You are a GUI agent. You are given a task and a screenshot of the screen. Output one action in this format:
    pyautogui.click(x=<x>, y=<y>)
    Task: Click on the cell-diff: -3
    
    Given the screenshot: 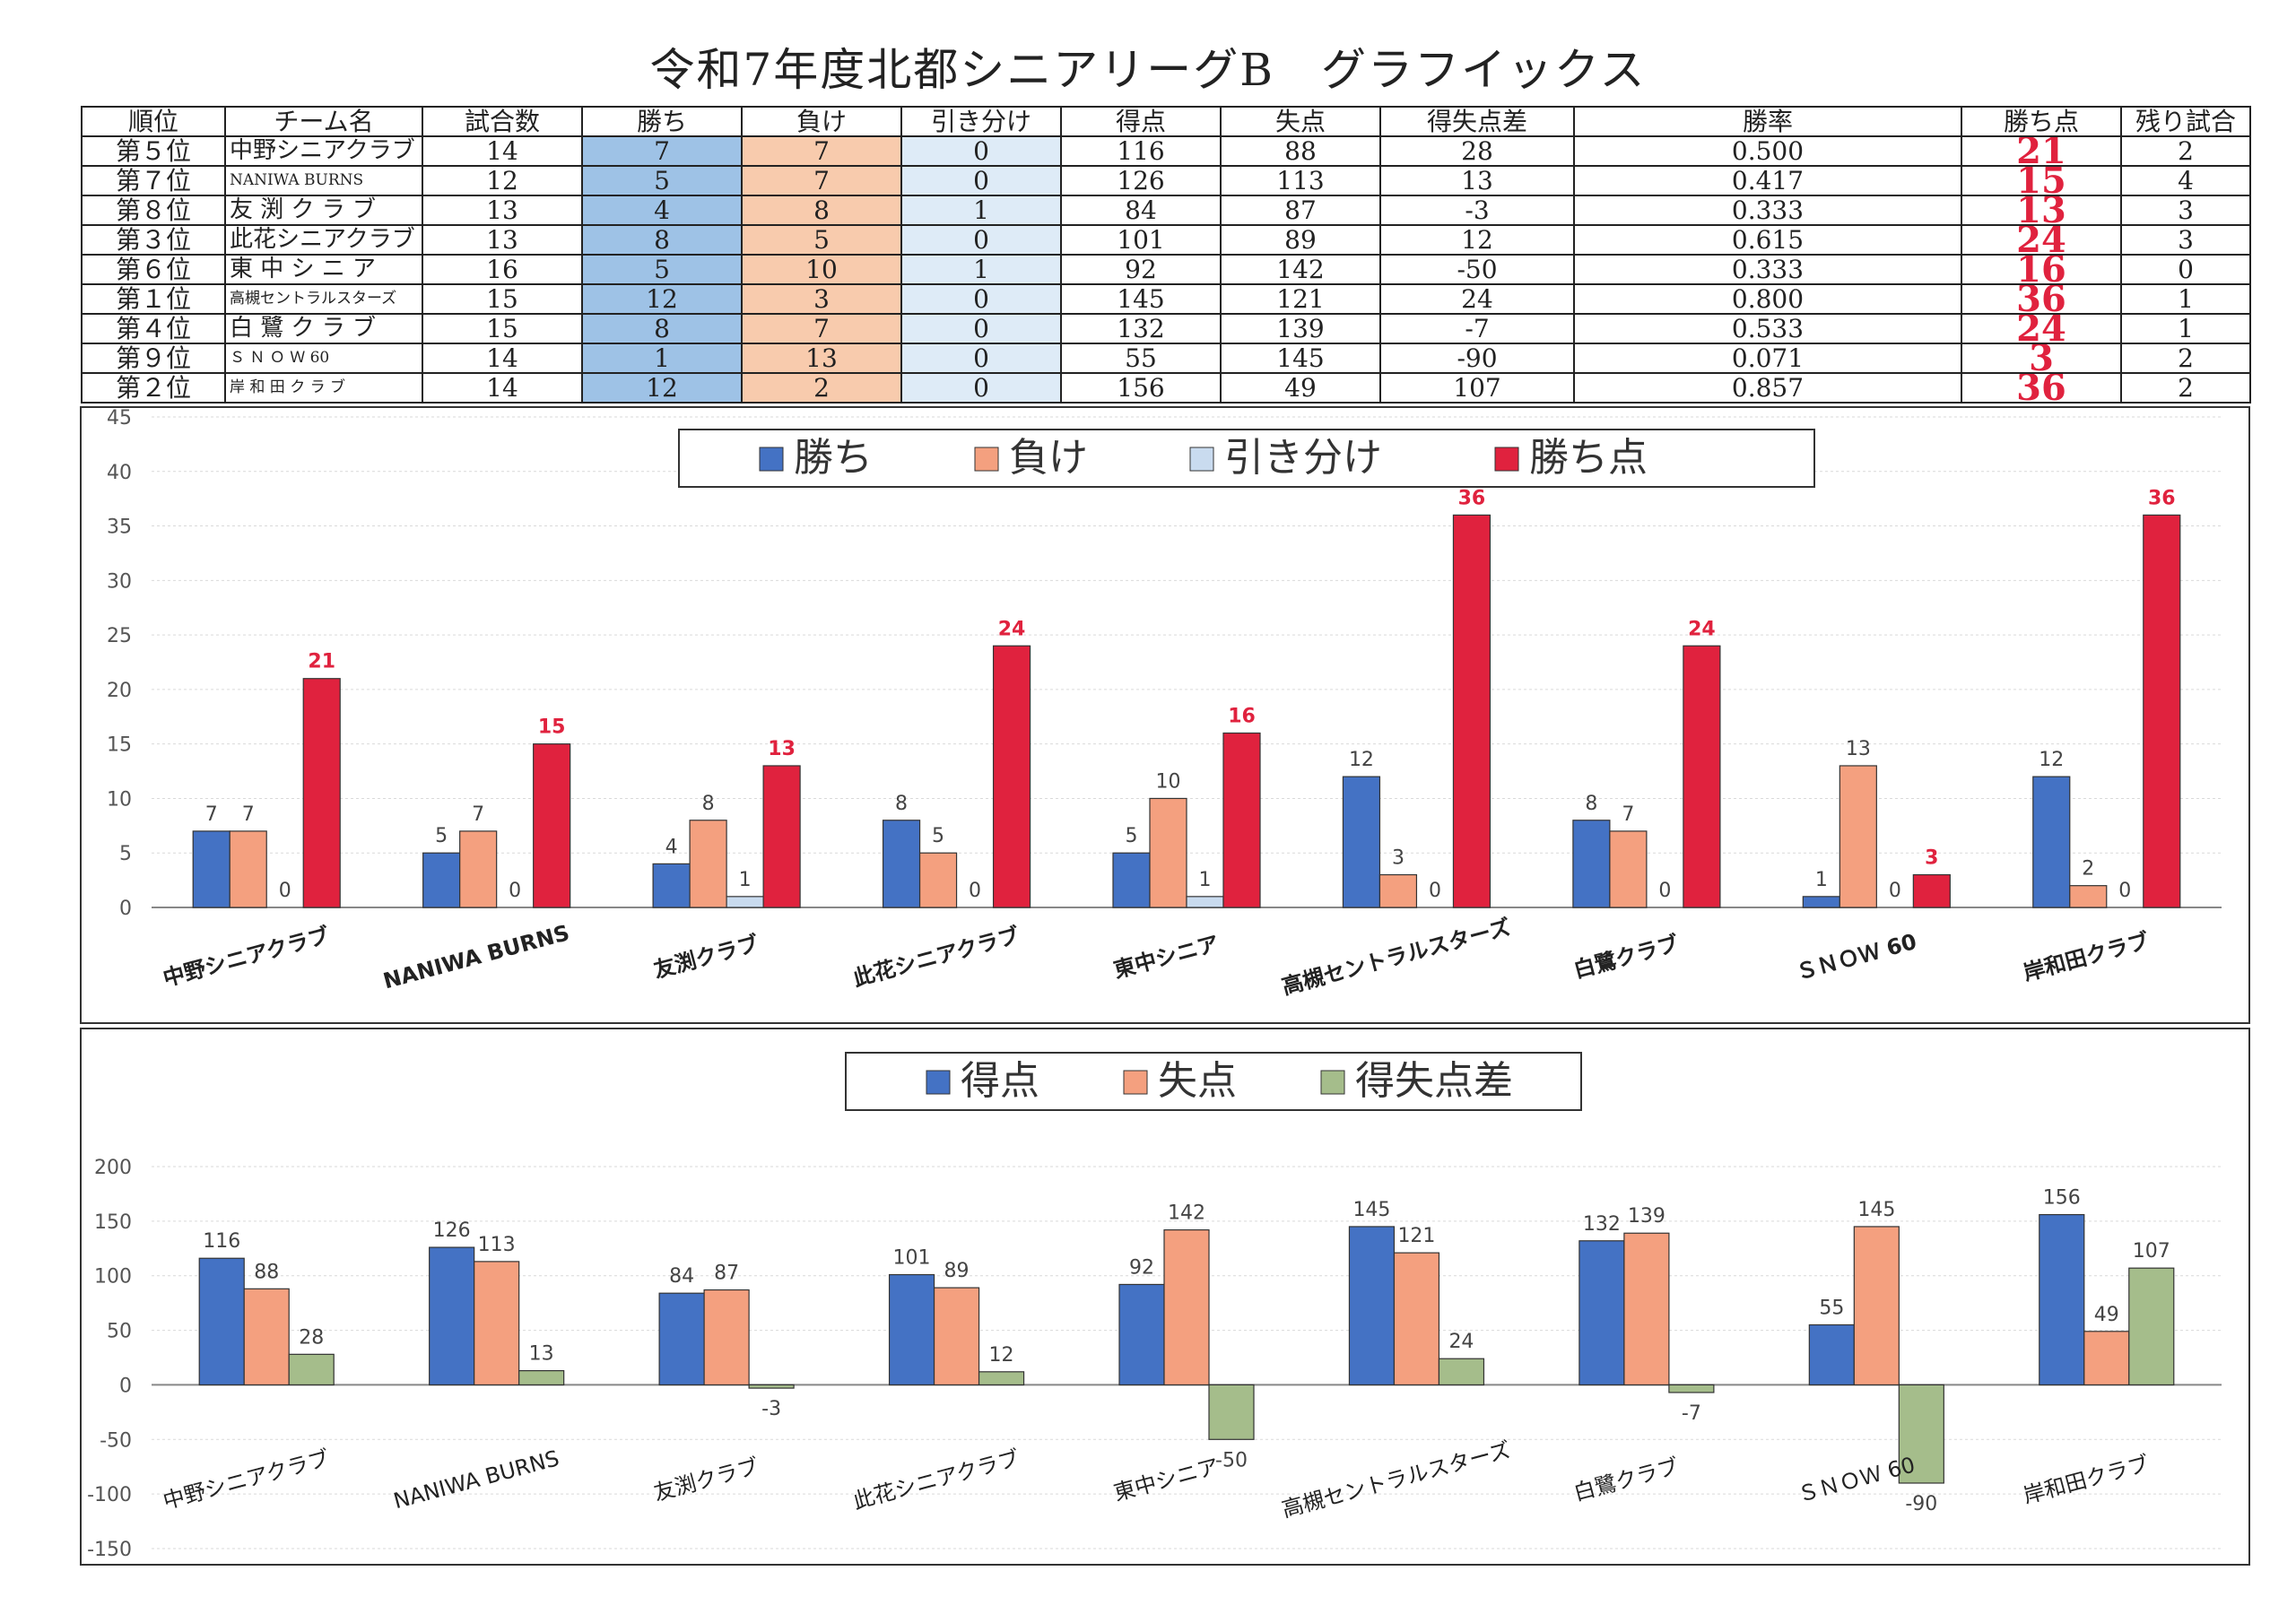 What is the action you would take?
    pyautogui.click(x=1477, y=210)
    